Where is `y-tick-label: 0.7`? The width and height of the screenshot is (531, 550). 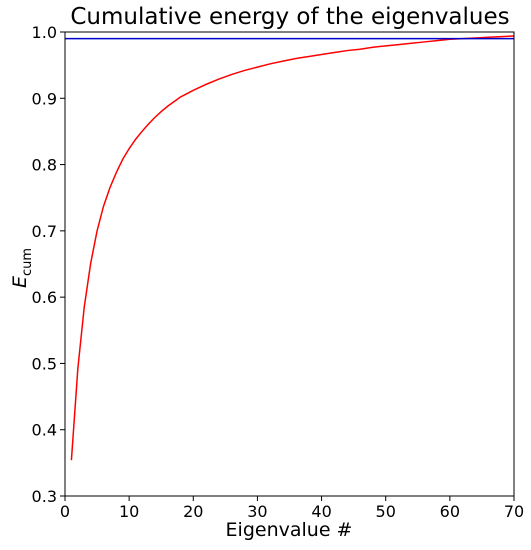 y-tick-label: 0.7 is located at coordinates (44, 231).